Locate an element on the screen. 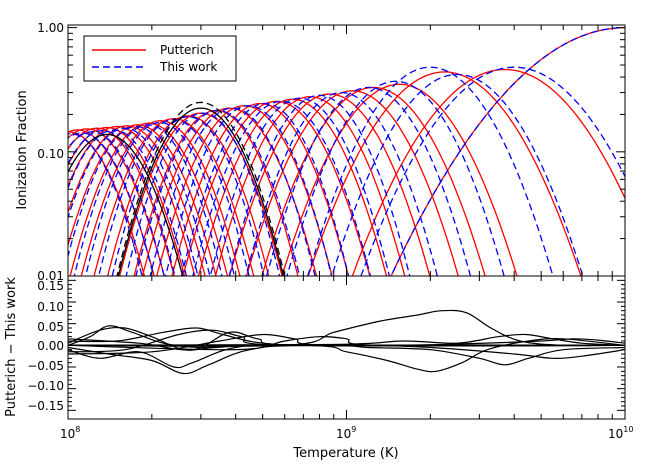 The width and height of the screenshot is (654, 472). x-tick-label-1e10: 10¹⁰ is located at coordinates (620, 433).